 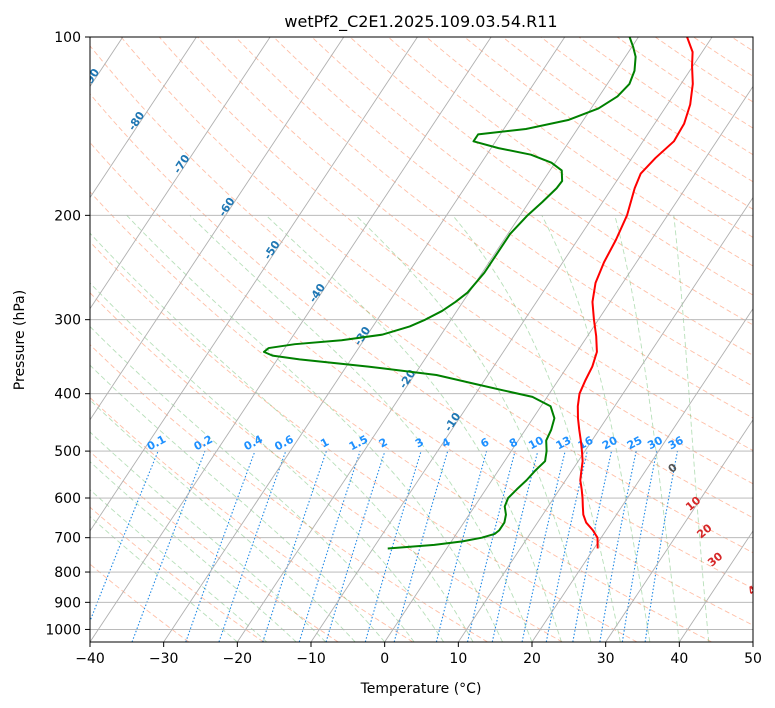 I want to click on x-tick-label: −20, so click(x=238, y=659).